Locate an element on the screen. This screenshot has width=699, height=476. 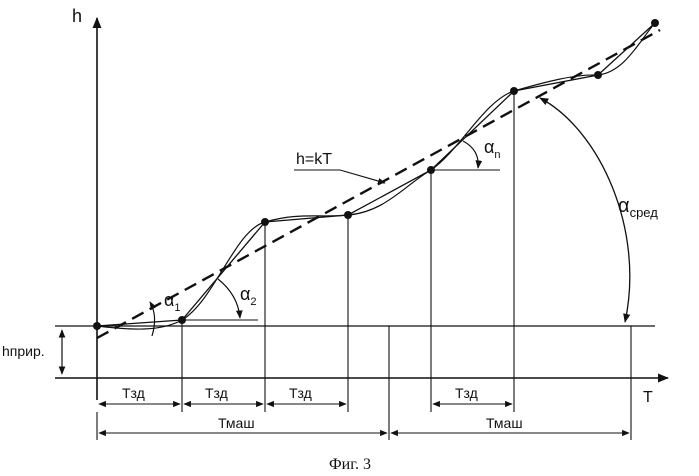
t-zd-label-2: Тзд is located at coordinates (216, 393).